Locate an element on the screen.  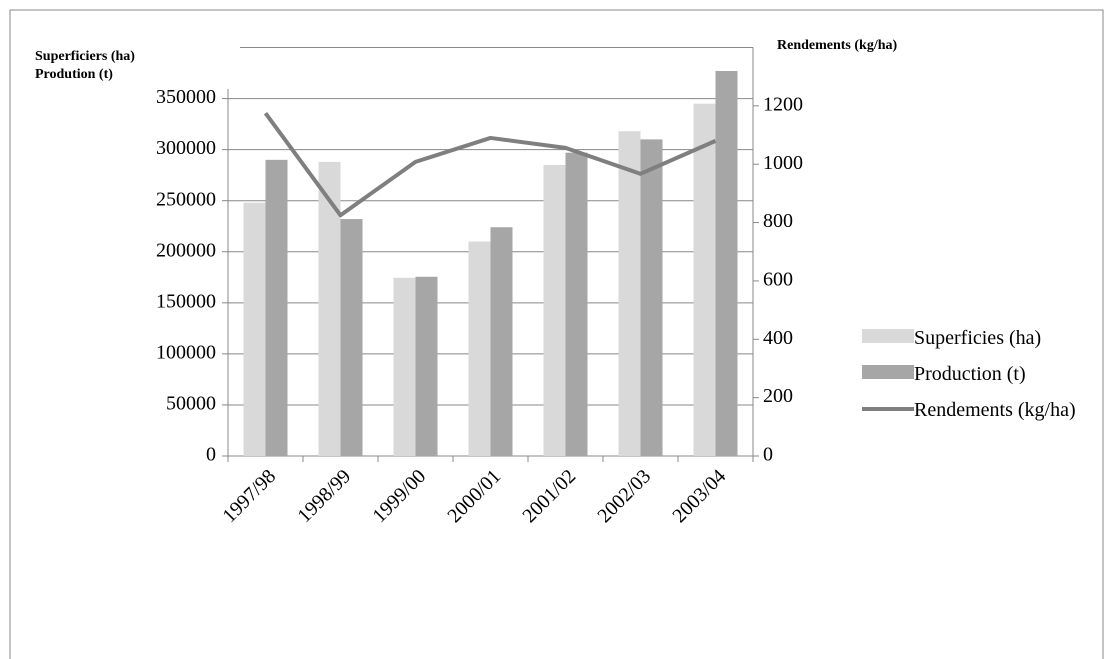
y-axis-title: Superficiers (ha) is located at coordinates (85, 56).